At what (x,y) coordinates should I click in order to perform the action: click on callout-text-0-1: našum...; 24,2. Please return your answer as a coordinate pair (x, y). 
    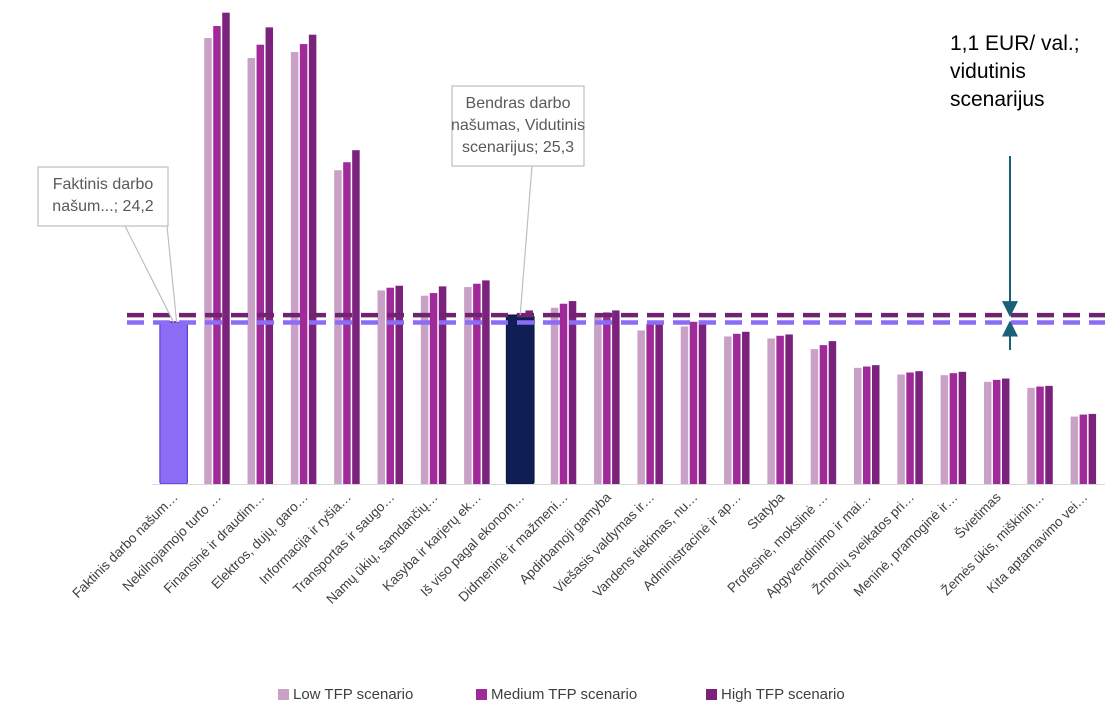
    Looking at the image, I should click on (102, 206).